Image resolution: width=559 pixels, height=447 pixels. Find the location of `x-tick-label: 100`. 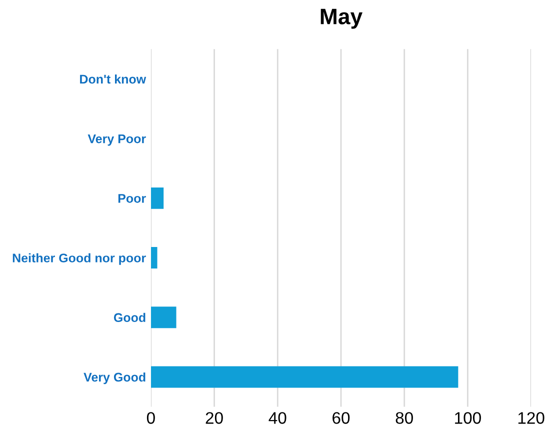

x-tick-label: 100 is located at coordinates (468, 418).